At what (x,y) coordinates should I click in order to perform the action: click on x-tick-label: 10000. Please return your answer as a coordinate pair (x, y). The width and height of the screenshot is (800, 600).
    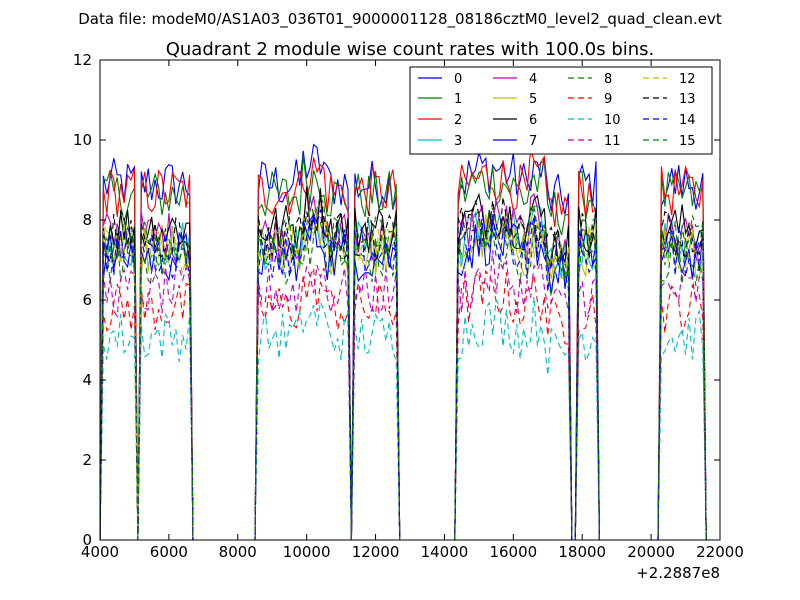
    Looking at the image, I should click on (307, 552).